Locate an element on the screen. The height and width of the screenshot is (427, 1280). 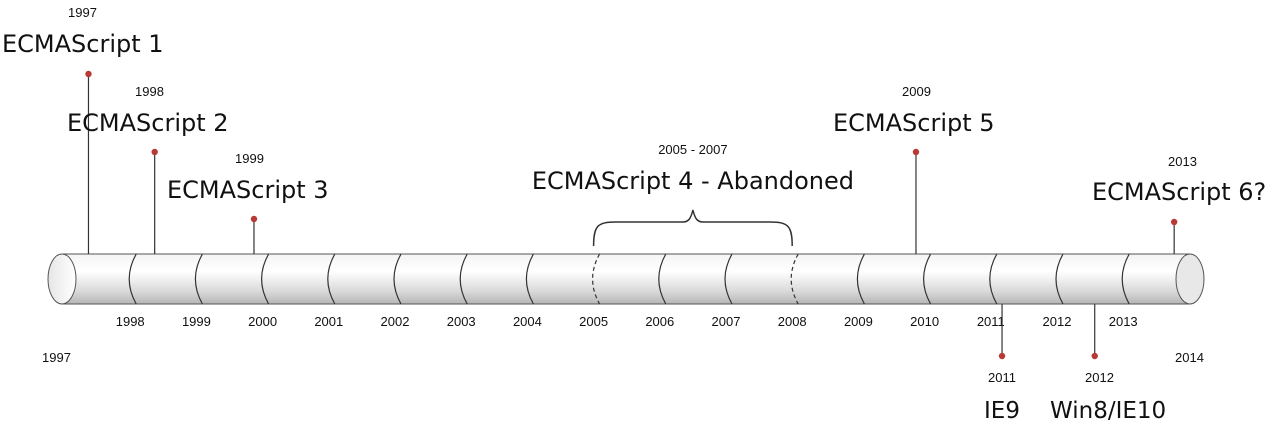
event-es1: 1997 ECMAScript 1 is located at coordinates (83, 129).